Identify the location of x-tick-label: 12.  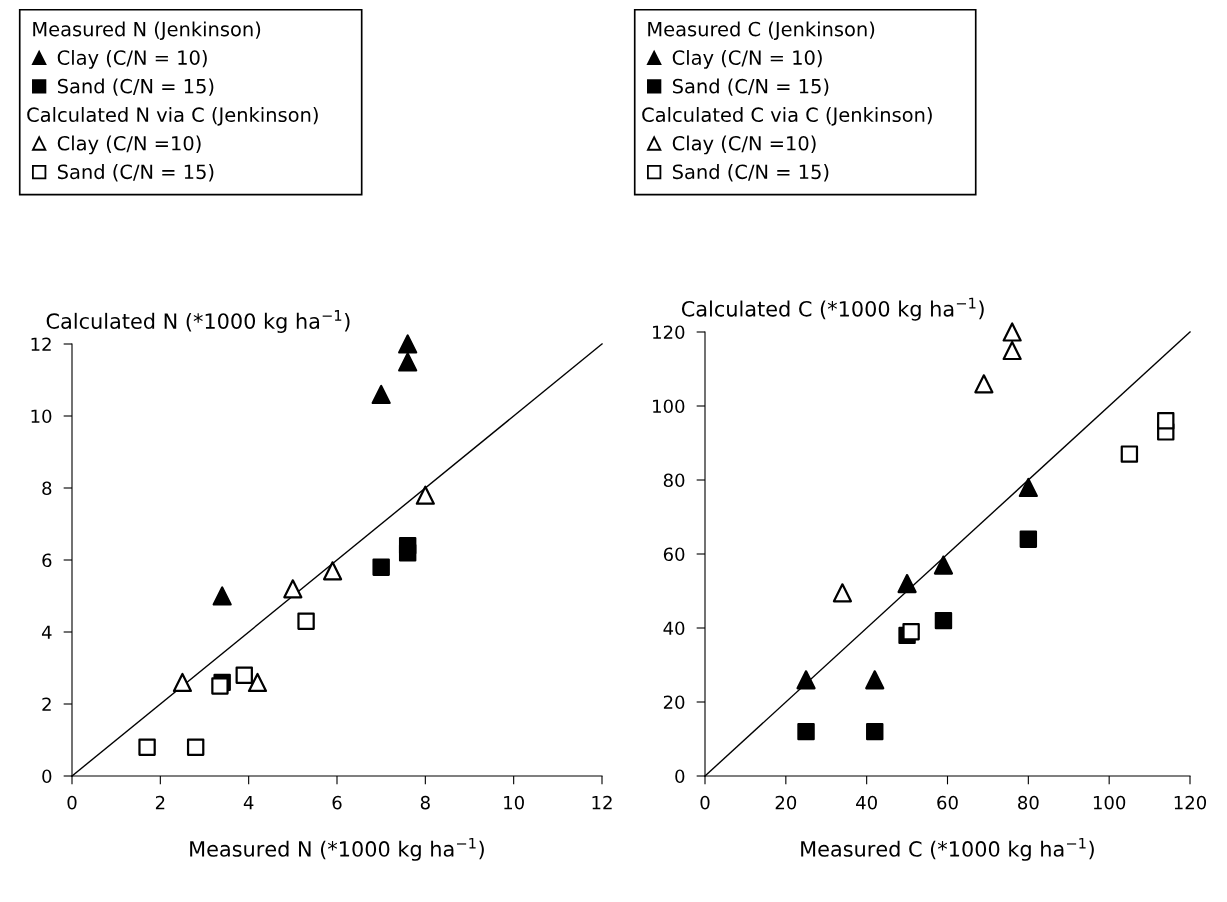
(602, 802).